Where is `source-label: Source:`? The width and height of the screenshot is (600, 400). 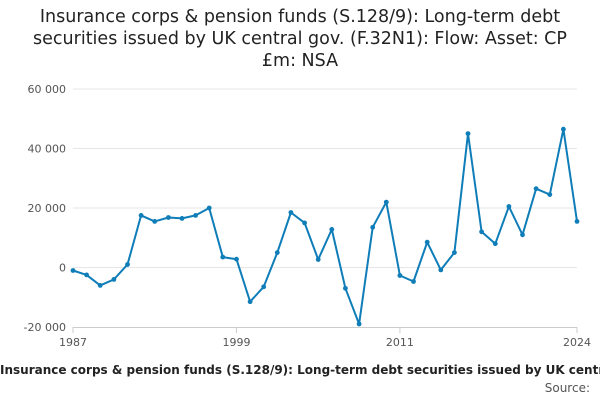 source-label: Source: is located at coordinates (567, 388).